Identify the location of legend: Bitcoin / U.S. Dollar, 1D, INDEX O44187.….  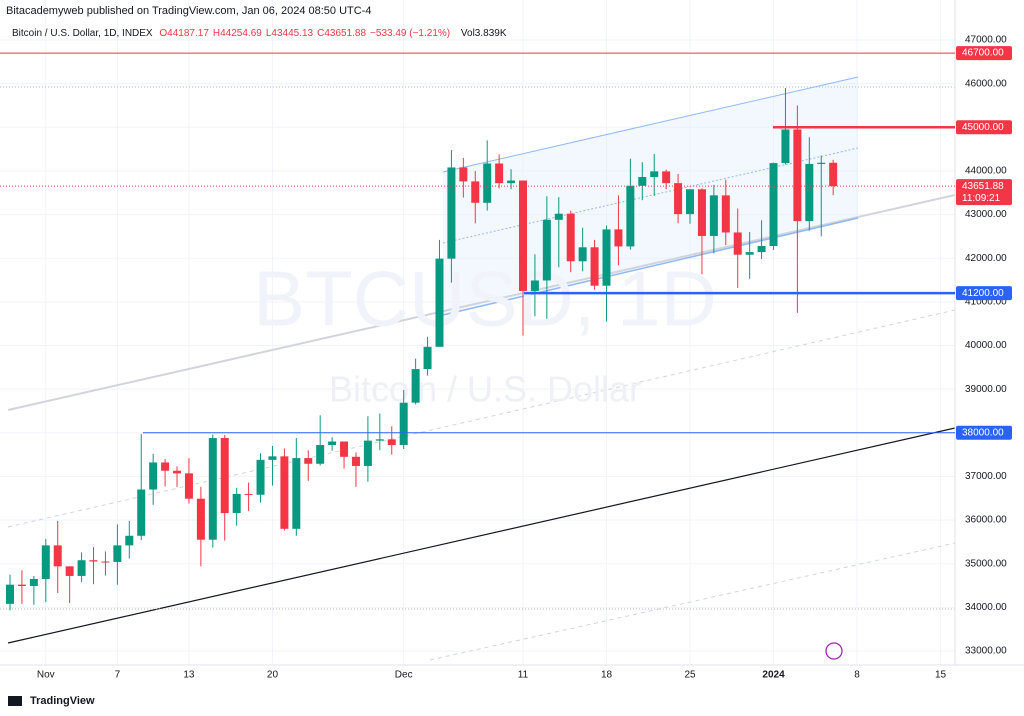
(261, 33).